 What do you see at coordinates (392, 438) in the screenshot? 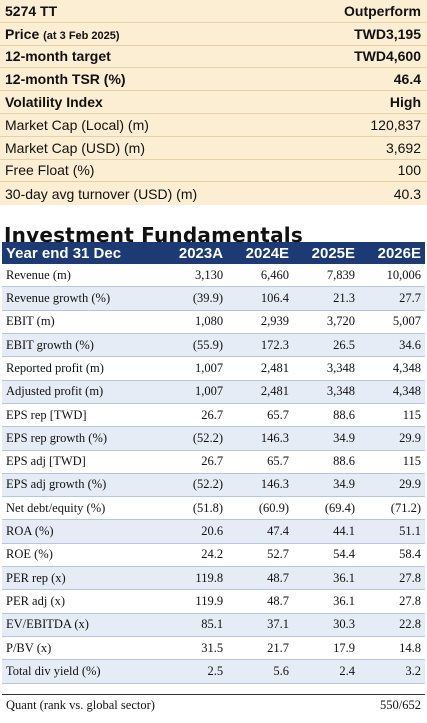
I see `row-value: 29.9` at bounding box center [392, 438].